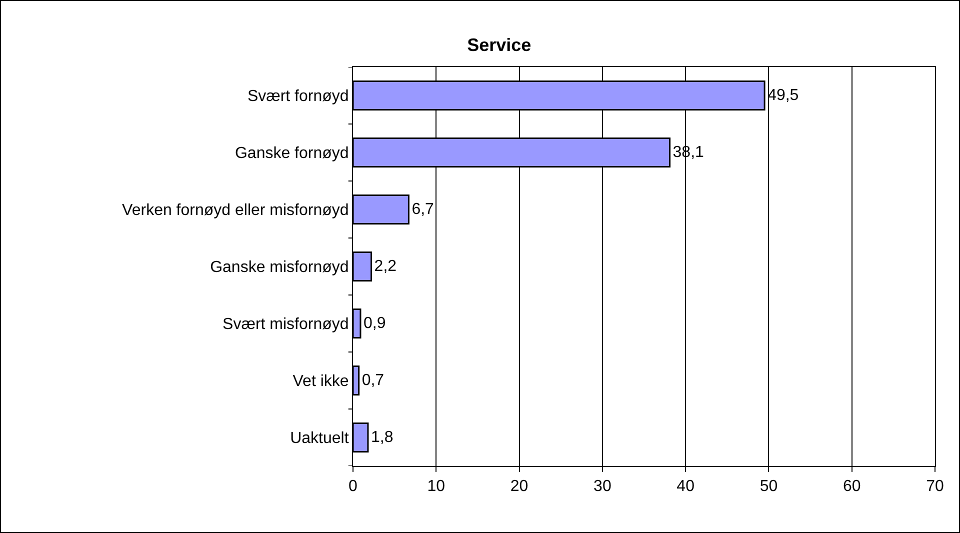  Describe the element at coordinates (769, 487) in the screenshot. I see `x-tick-label: 50` at that location.